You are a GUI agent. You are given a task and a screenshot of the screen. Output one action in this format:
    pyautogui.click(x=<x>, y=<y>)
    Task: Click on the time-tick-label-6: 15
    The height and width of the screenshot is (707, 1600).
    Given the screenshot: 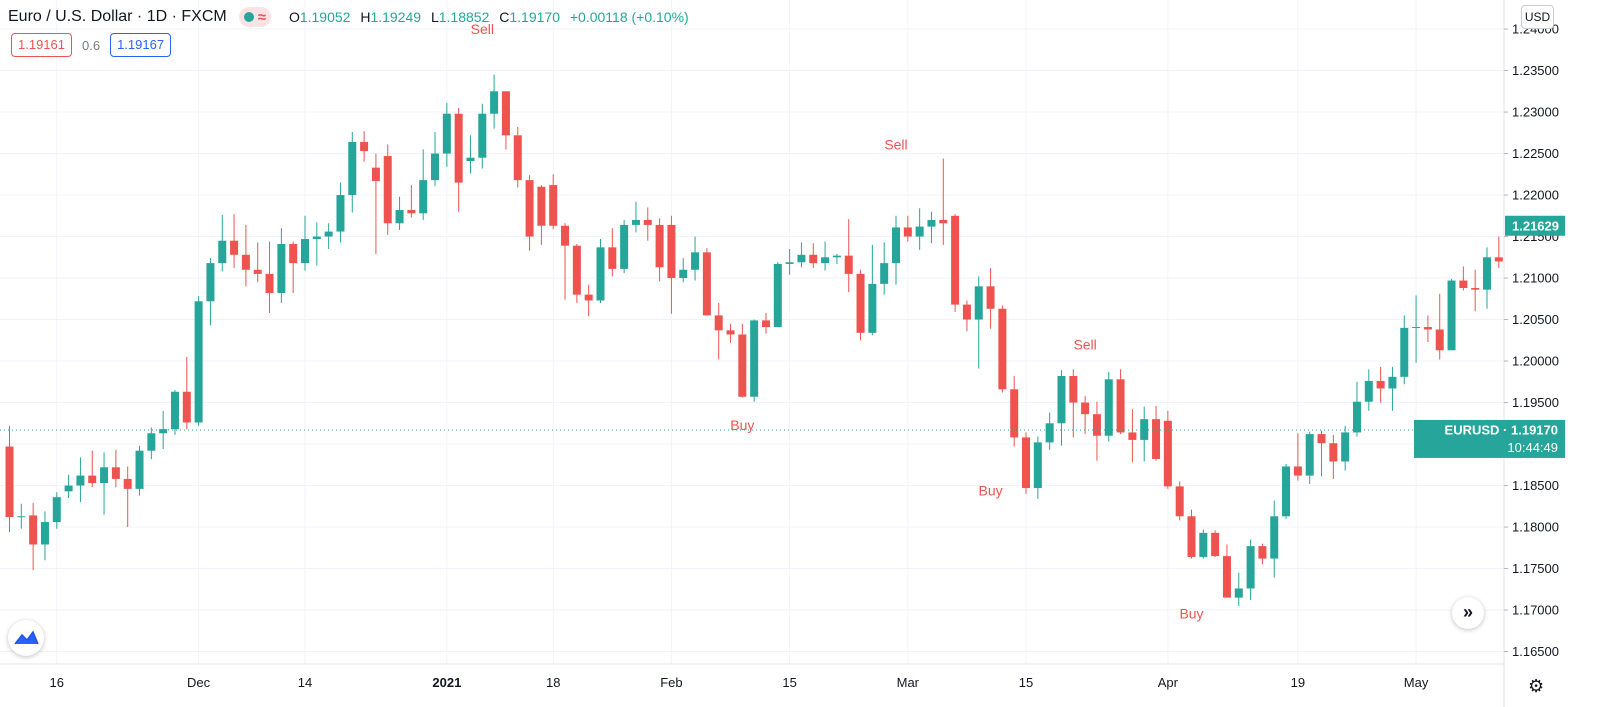 What is the action you would take?
    pyautogui.click(x=789, y=682)
    